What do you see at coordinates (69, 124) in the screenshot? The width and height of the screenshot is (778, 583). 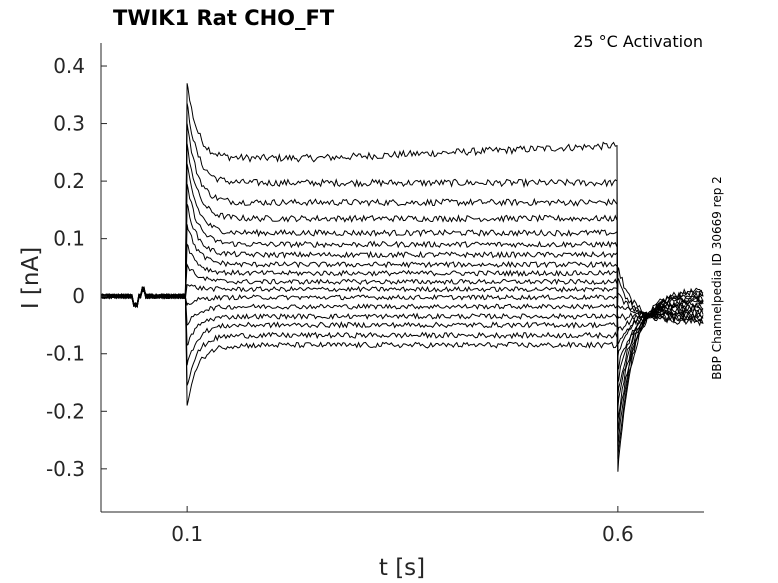 I see `y-tick-label: 0.3` at bounding box center [69, 124].